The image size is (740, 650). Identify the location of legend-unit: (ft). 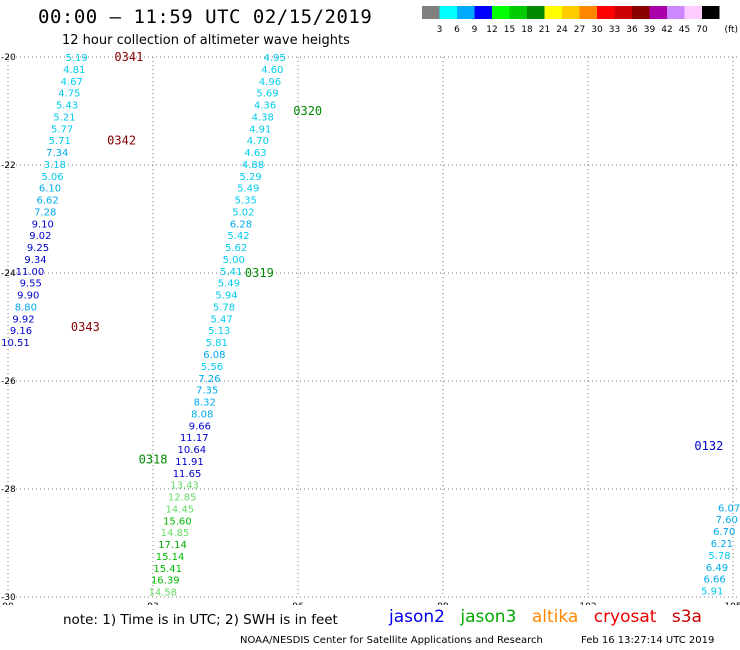
(731, 29).